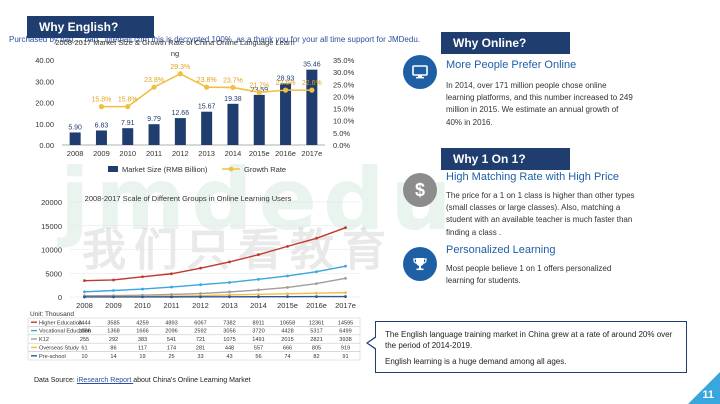  Describe the element at coordinates (128, 100) in the screenshot. I see `growth-rate-label: 15.8%` at that location.